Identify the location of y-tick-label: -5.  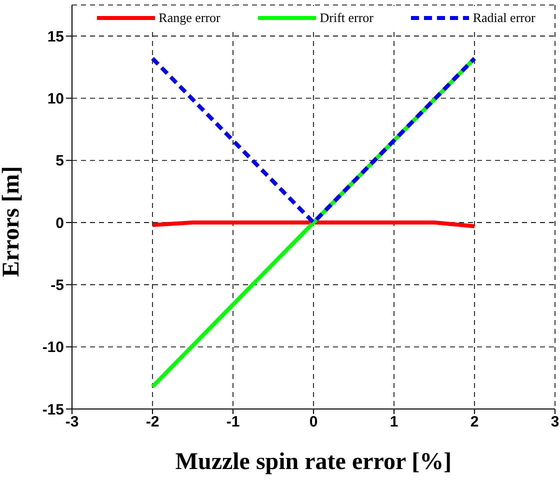
(57, 285).